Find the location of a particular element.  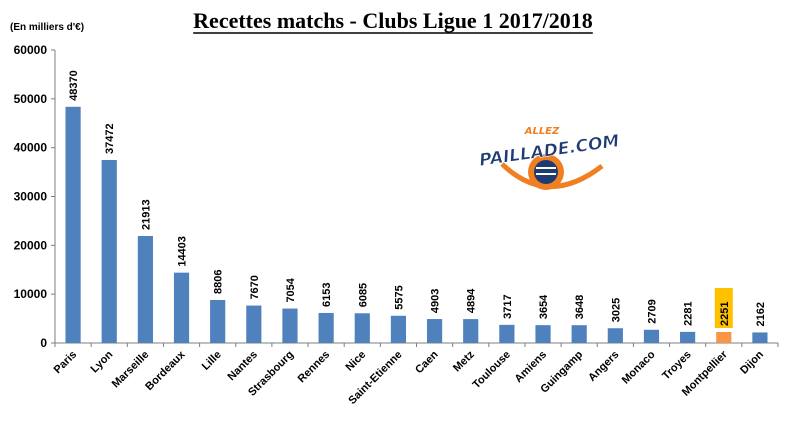

x-tick-label: Angers is located at coordinates (603, 366).